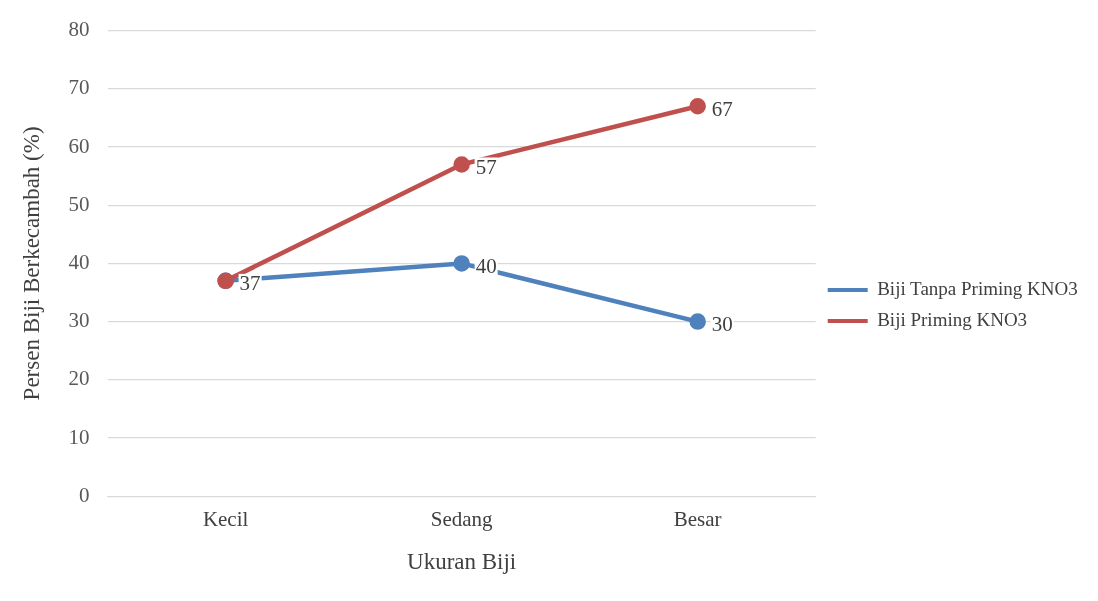 The image size is (1098, 601). Describe the element at coordinates (722, 108) in the screenshot. I see `data-label: 67` at that location.